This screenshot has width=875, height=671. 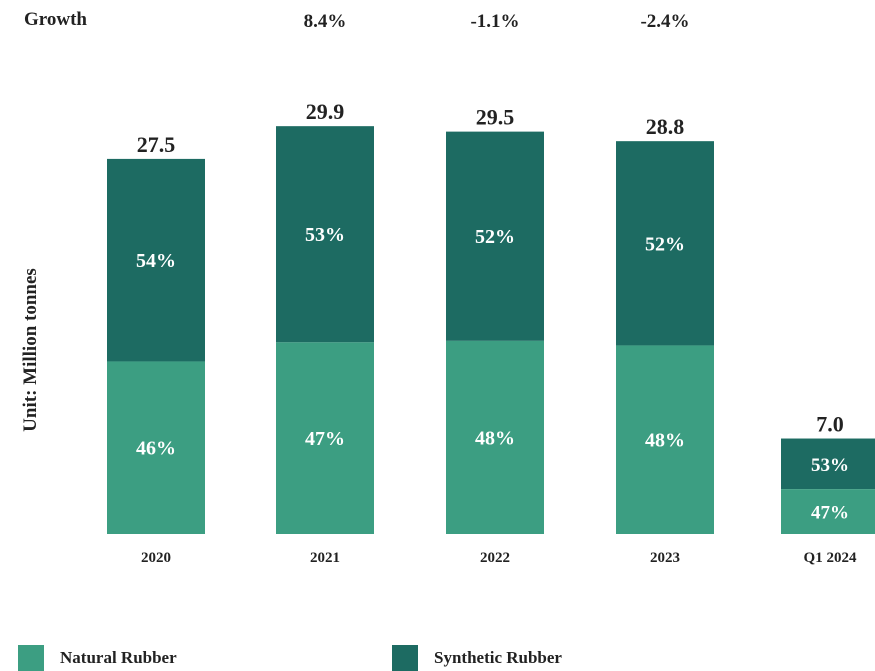 I want to click on total-label-1: 29.9, so click(x=325, y=111).